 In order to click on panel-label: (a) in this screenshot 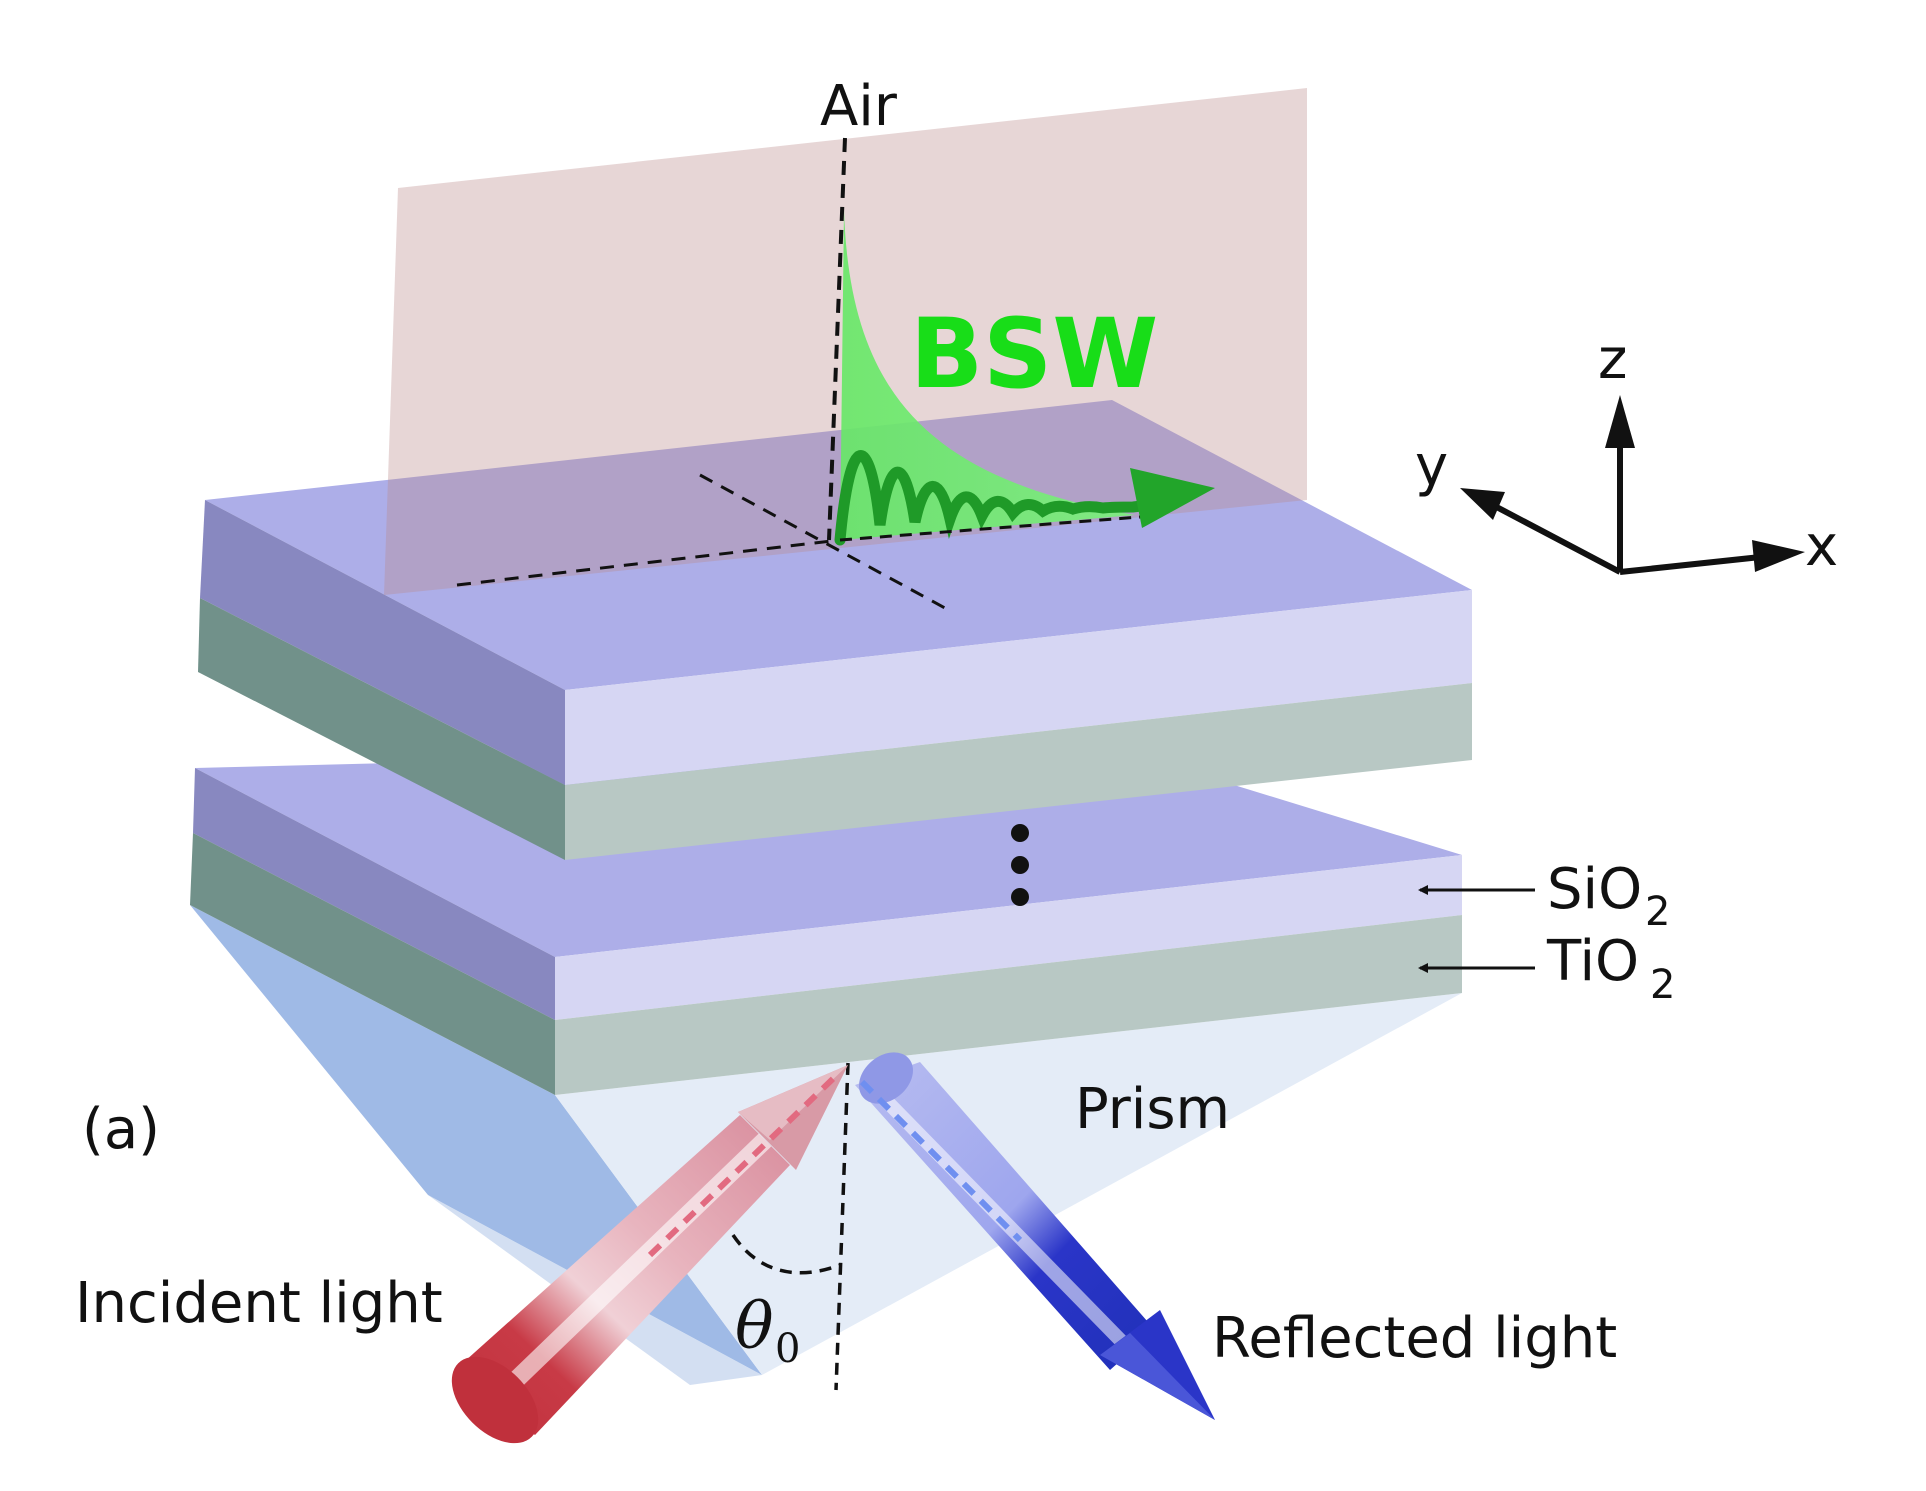, I will do `click(121, 1129)`.